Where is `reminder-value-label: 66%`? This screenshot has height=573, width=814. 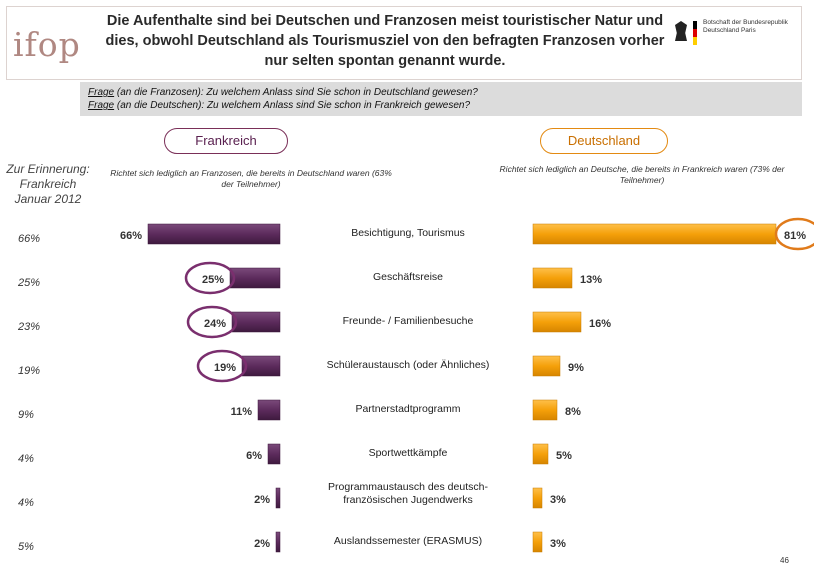 reminder-value-label: 66% is located at coordinates (29, 239).